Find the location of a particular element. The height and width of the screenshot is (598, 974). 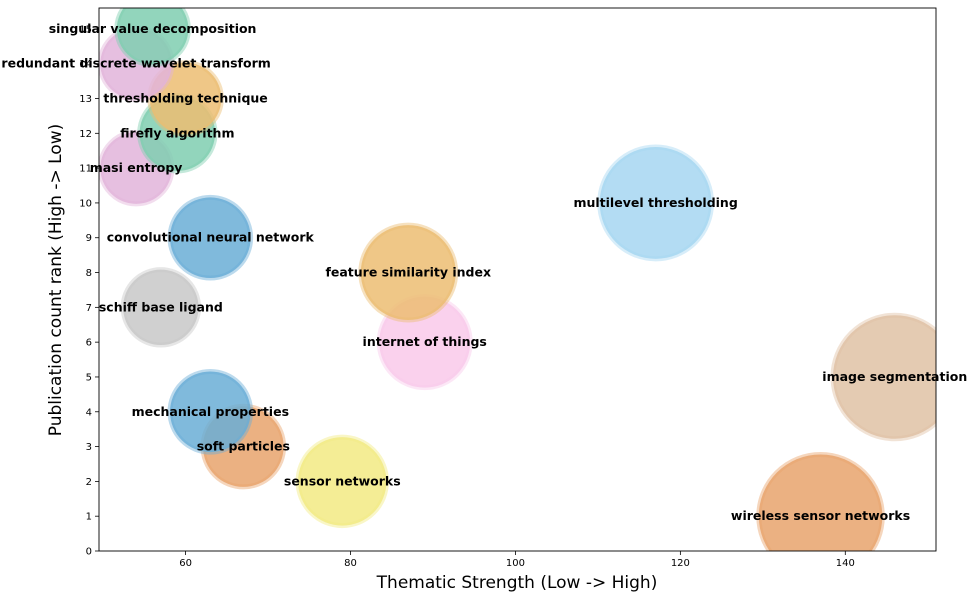

x-axis: 60 80 100 120 140 is located at coordinates (517, 560).